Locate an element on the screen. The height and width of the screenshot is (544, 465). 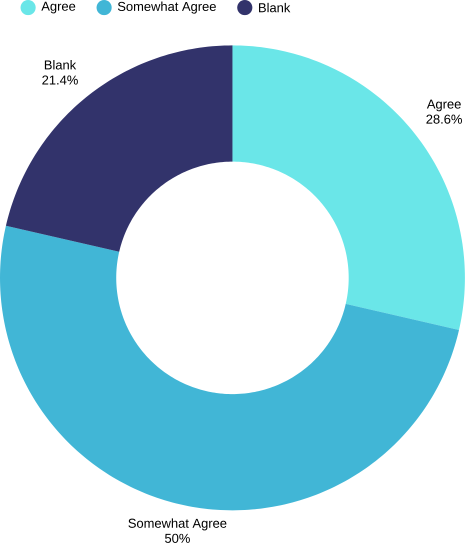
legend-label: Blank is located at coordinates (274, 7).